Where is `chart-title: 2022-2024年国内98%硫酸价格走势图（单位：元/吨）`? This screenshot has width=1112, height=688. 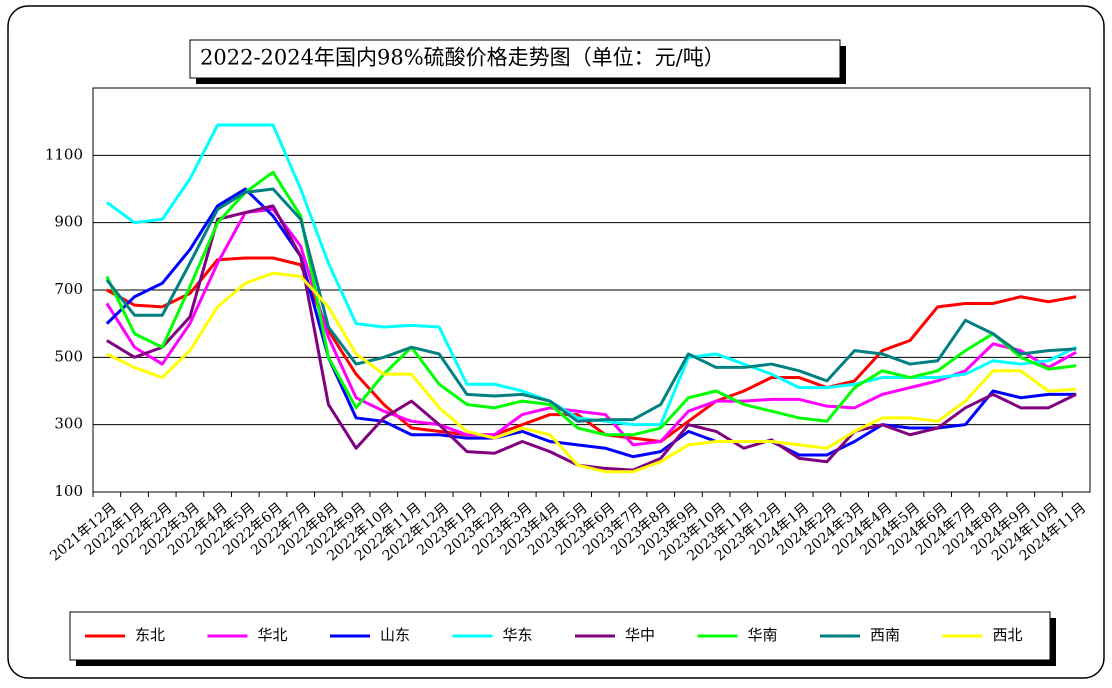
chart-title: 2022-2024年国内98%硫酸价格走势图（单位：元/吨） is located at coordinates (462, 58).